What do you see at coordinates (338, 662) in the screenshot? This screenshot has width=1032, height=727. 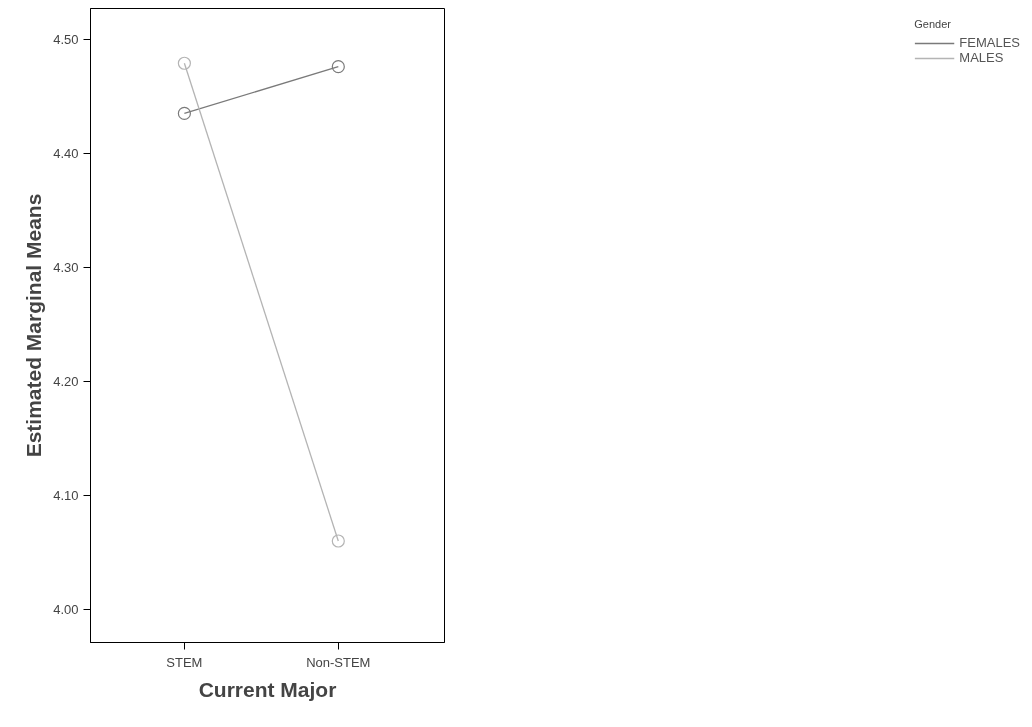 I see `x-tick-label: Non-STEM` at bounding box center [338, 662].